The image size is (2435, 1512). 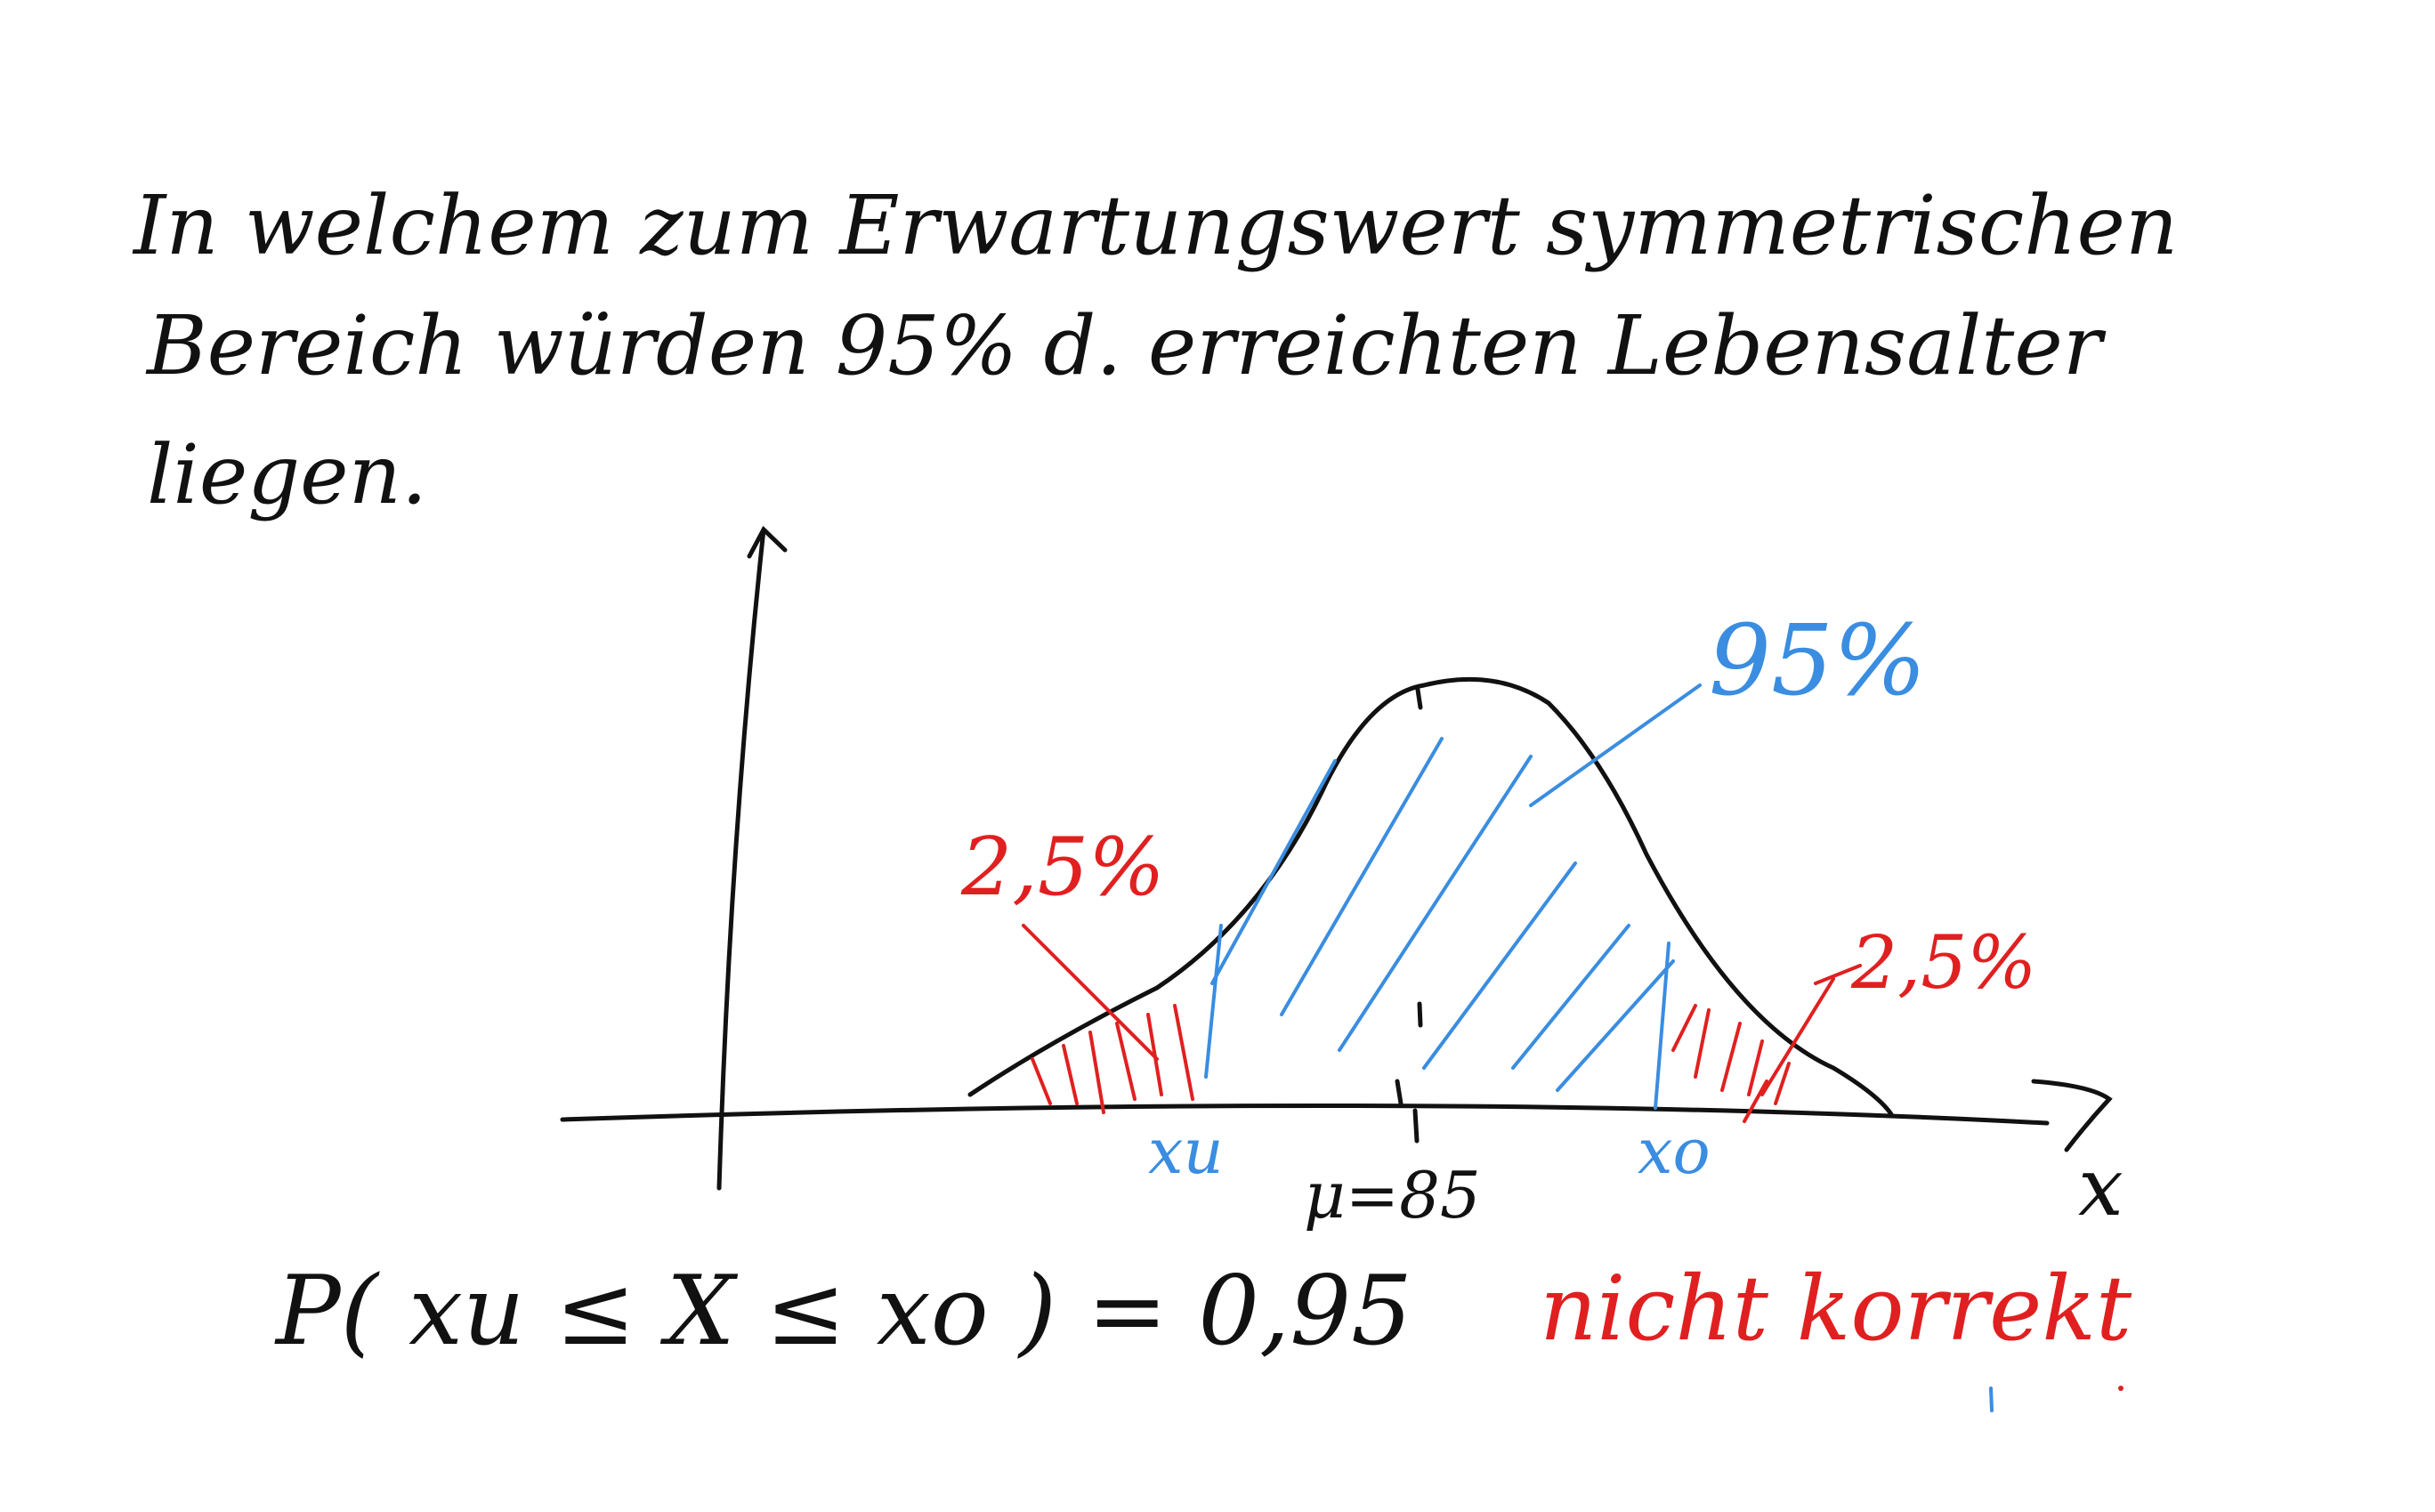 I want to click on x-axis, so click(x=1305, y=1114).